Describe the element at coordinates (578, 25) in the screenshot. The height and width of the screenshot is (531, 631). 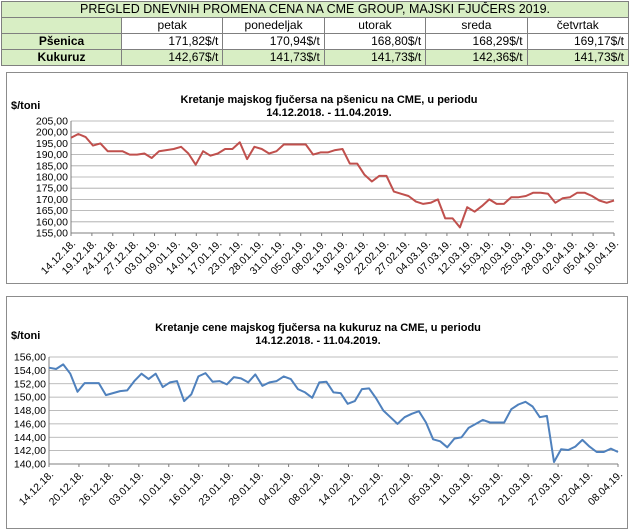
I see `day-header: četvrtak` at that location.